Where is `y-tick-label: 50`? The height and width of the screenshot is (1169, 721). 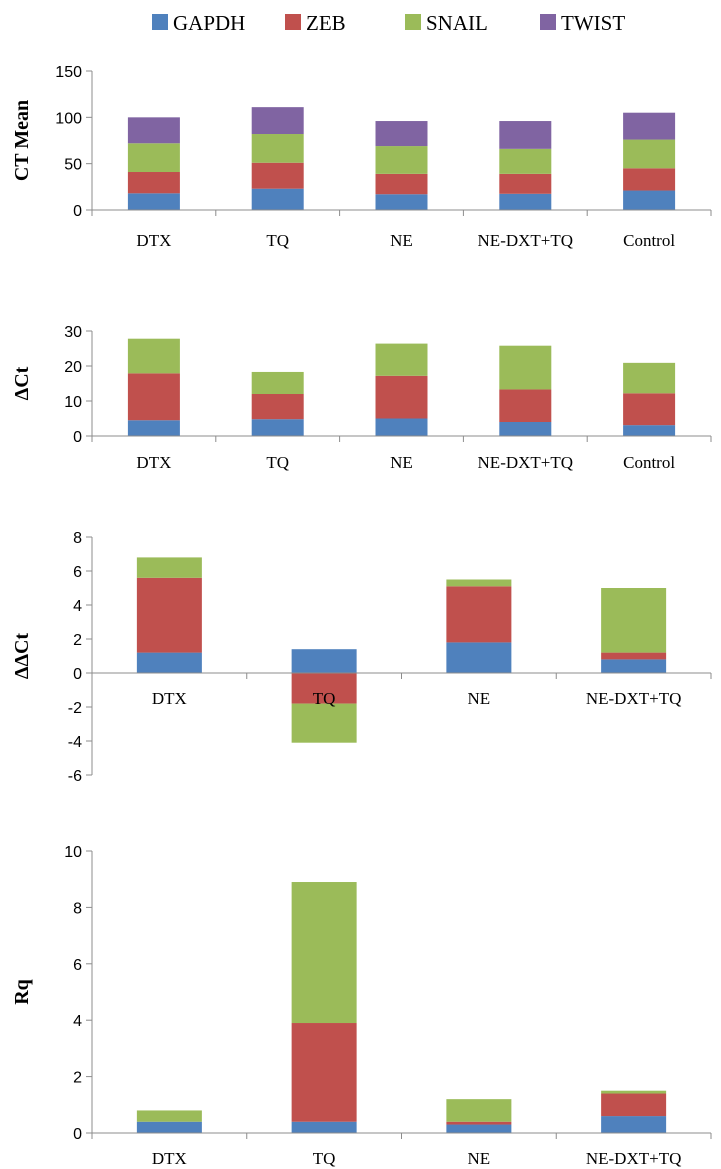 y-tick-label: 50 is located at coordinates (73, 165).